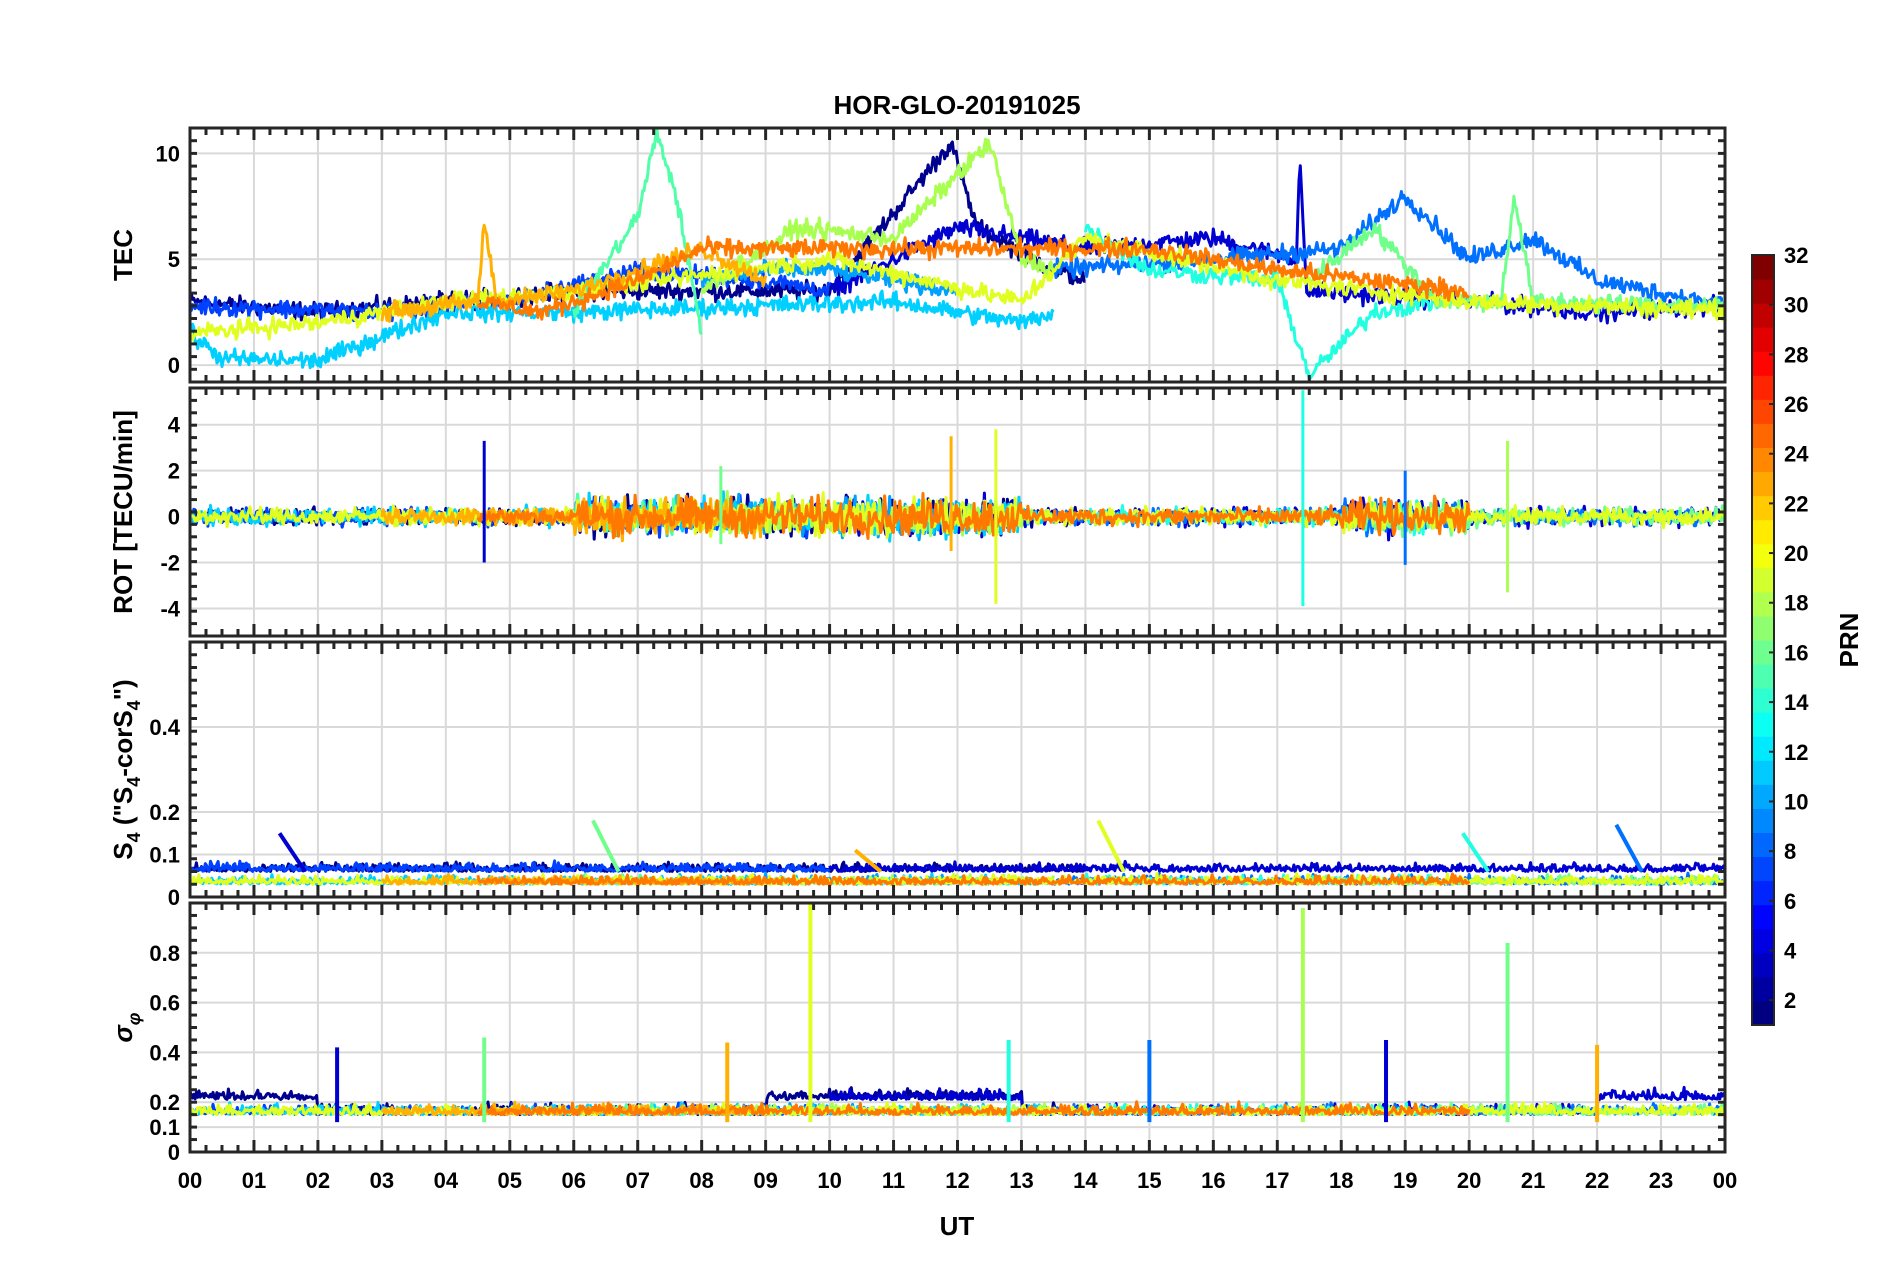  What do you see at coordinates (1790, 851) in the screenshot?
I see `colorbar-tick-label: 8` at bounding box center [1790, 851].